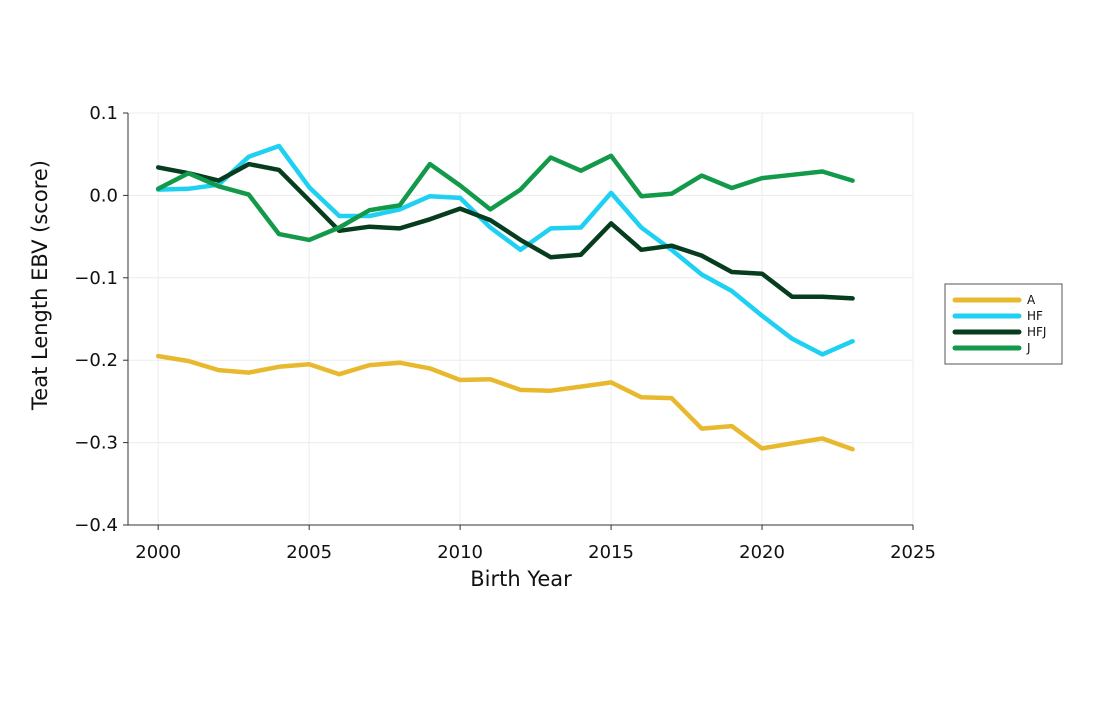 Image resolution: width=1100 pixels, height=715 pixels. Describe the element at coordinates (1028, 348) in the screenshot. I see `legend-label-j: J` at that location.